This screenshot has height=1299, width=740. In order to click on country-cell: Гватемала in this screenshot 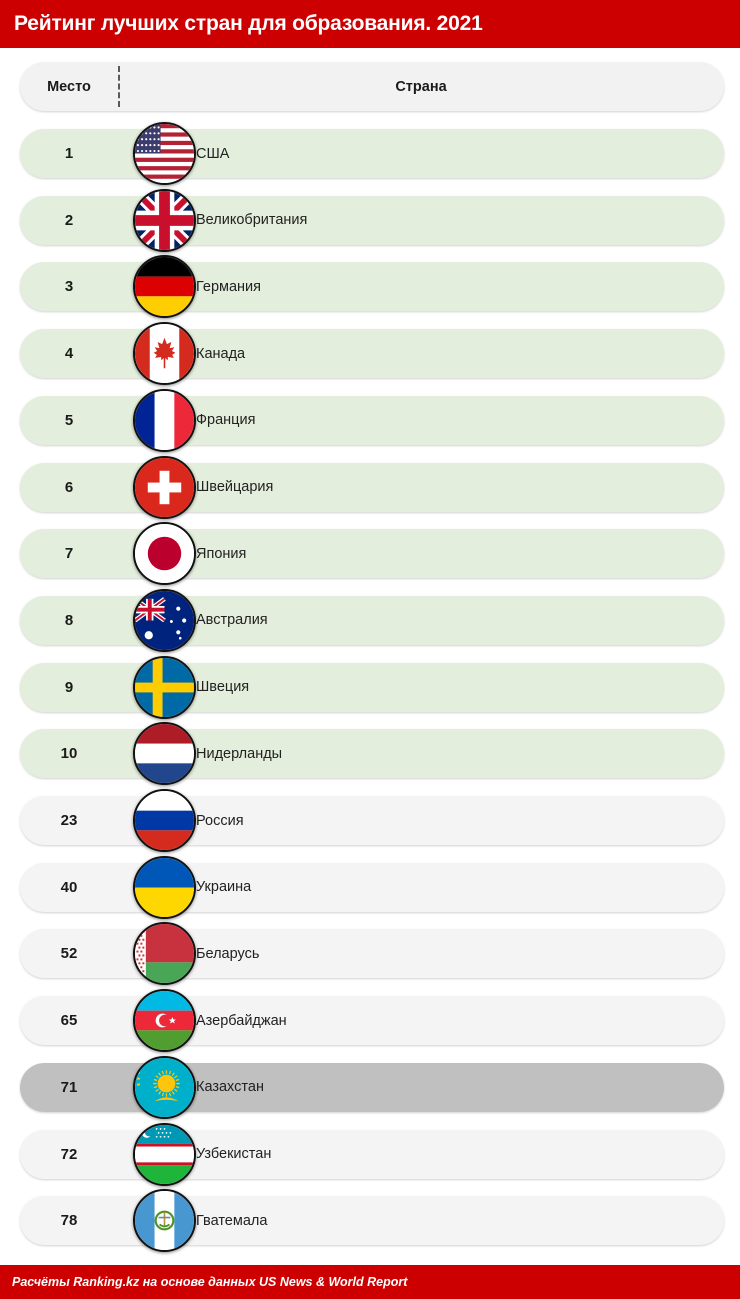, I will do `click(232, 1220)`.